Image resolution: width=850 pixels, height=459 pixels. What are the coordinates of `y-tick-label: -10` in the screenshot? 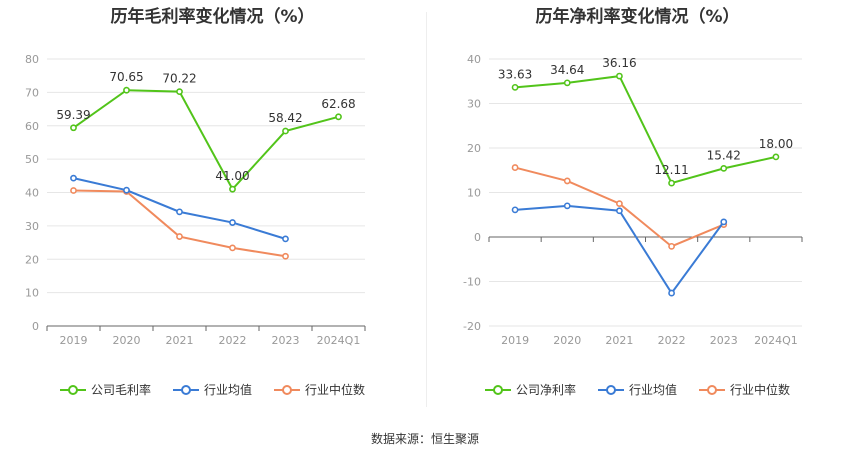 It's located at (472, 282).